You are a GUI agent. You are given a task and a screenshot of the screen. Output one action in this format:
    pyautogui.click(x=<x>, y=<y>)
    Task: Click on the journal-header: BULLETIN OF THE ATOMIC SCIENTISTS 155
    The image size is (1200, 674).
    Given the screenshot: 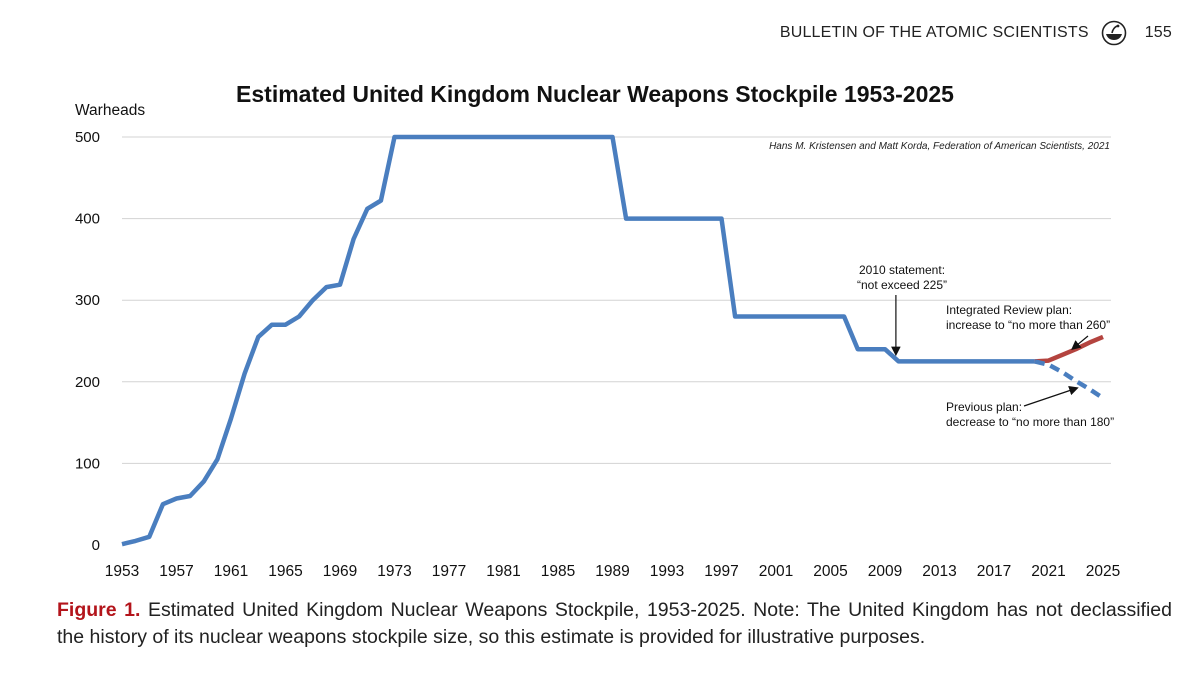 What is the action you would take?
    pyautogui.click(x=976, y=33)
    